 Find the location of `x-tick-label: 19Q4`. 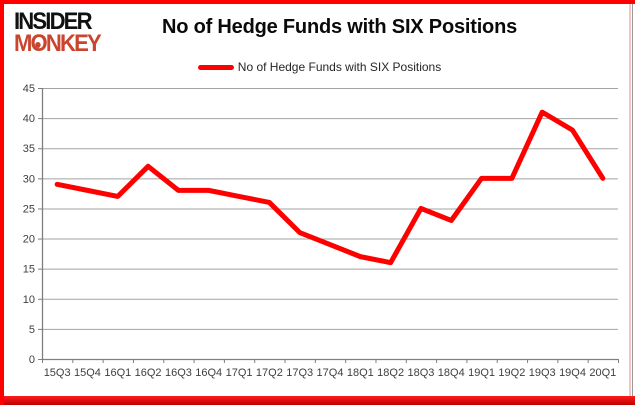

x-tick-label: 19Q4 is located at coordinates (572, 373).